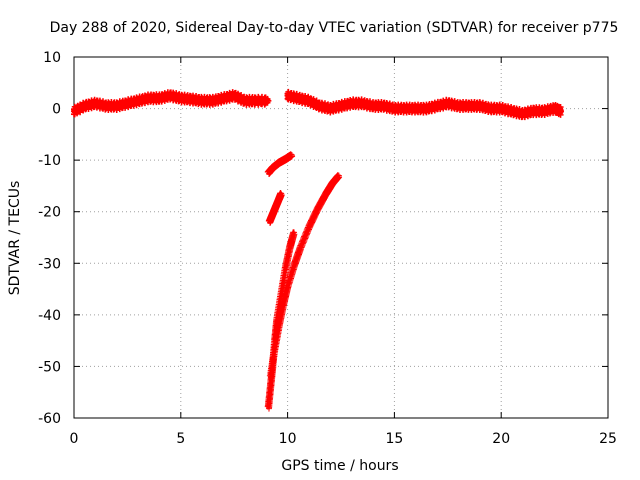 The width and height of the screenshot is (640, 480). What do you see at coordinates (49, 264) in the screenshot?
I see `y-tick-label: -30` at bounding box center [49, 264].